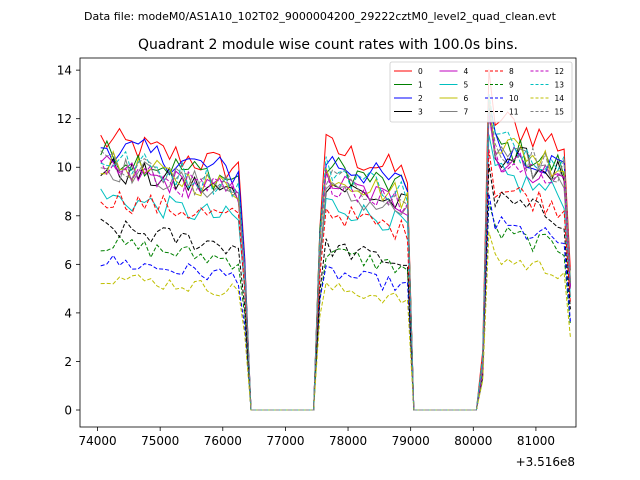 This screenshot has height=480, width=640. Describe the element at coordinates (64, 168) in the screenshot. I see `y-tick-label: 10` at that location.